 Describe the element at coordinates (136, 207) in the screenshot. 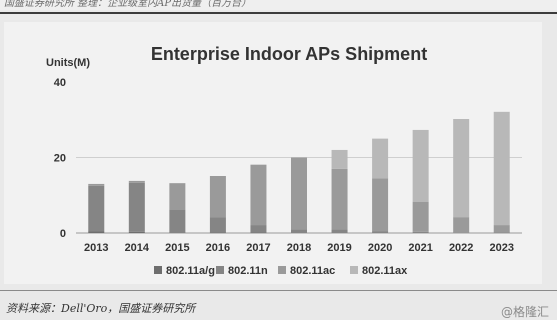

I see `bar-2014-802.11n` at that location.